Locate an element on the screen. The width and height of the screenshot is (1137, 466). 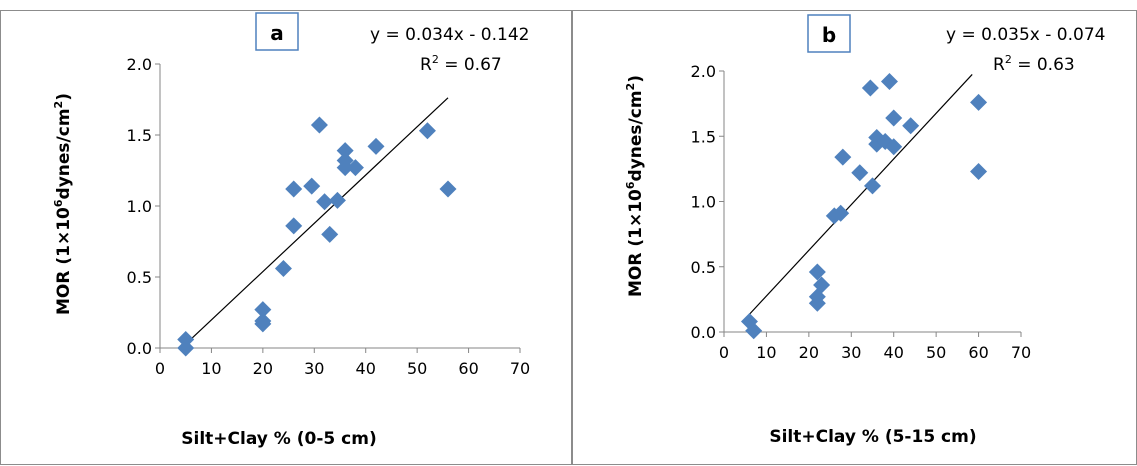
x-tick-label-b: 70 is located at coordinates (1021, 352).